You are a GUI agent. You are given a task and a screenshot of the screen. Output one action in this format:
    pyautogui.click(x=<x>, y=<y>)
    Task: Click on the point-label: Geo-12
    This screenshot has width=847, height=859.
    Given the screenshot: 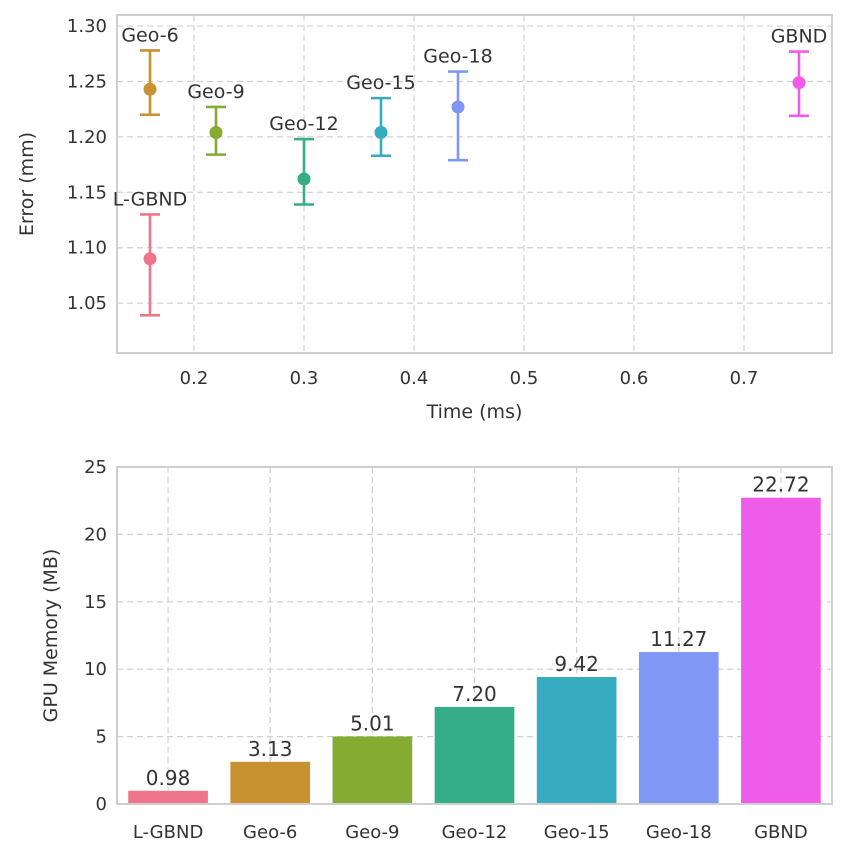 What is the action you would take?
    pyautogui.click(x=303, y=124)
    